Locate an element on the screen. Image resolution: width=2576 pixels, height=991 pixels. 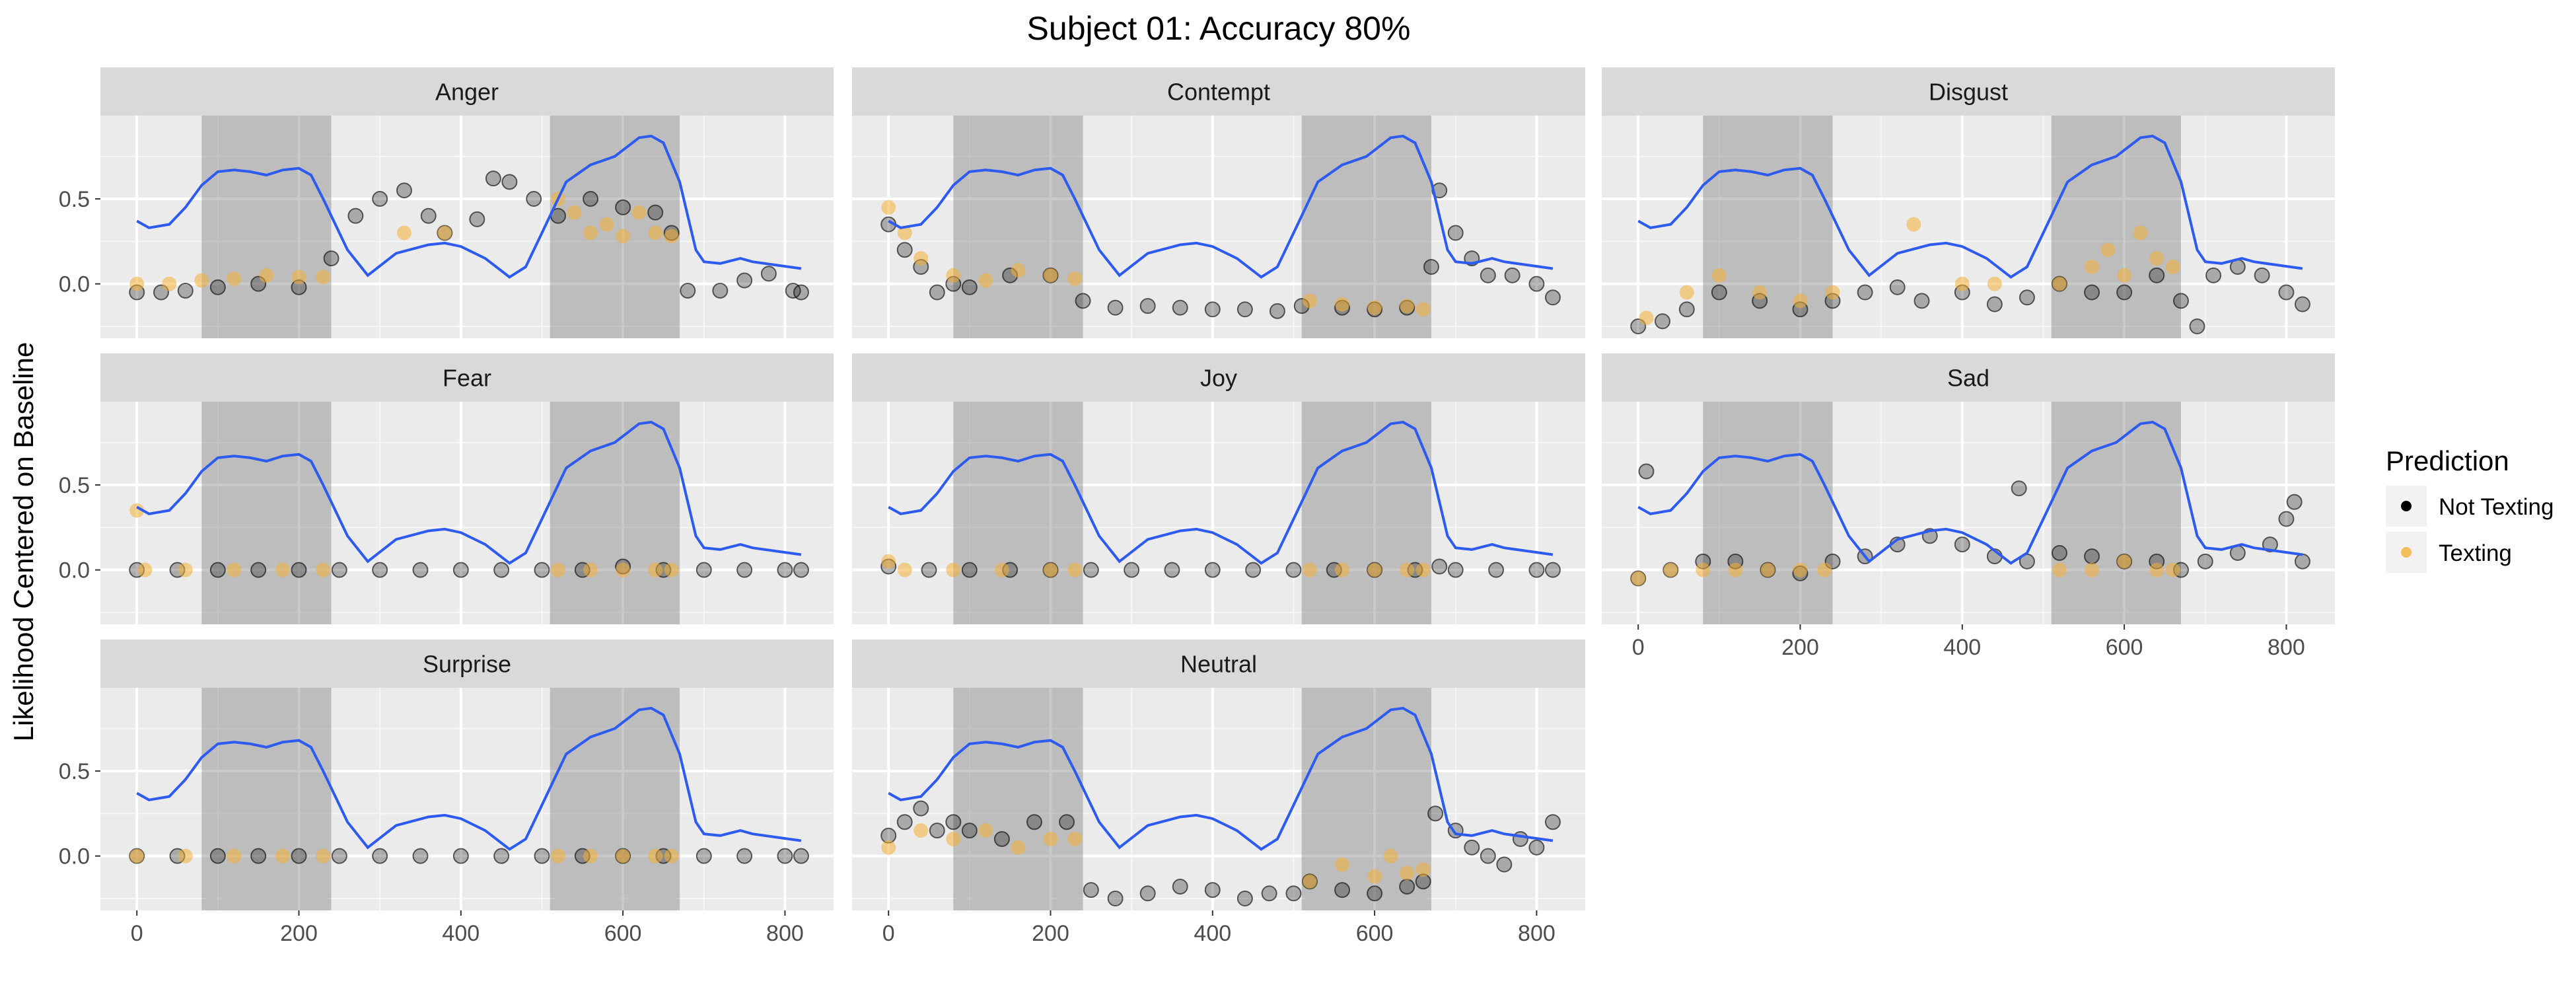
legend-title: Prediction is located at coordinates (2447, 460).